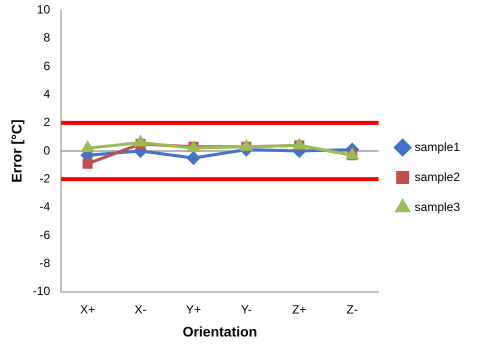 The image size is (480, 350). I want to click on legend-label: sample1, so click(437, 147).